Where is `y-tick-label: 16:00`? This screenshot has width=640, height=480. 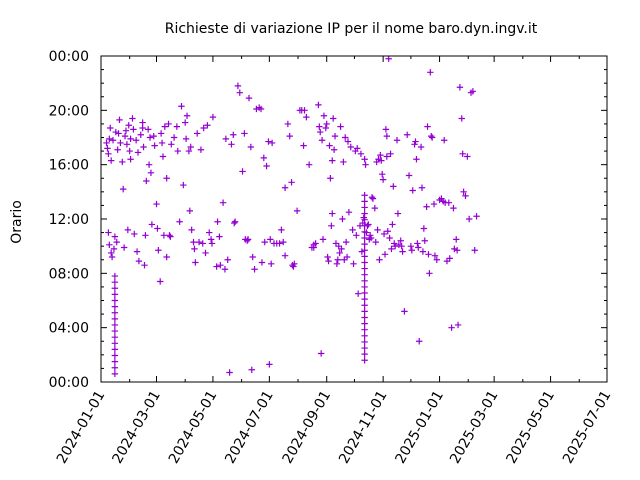
y-tick-label: 16:00 is located at coordinates (69, 166).